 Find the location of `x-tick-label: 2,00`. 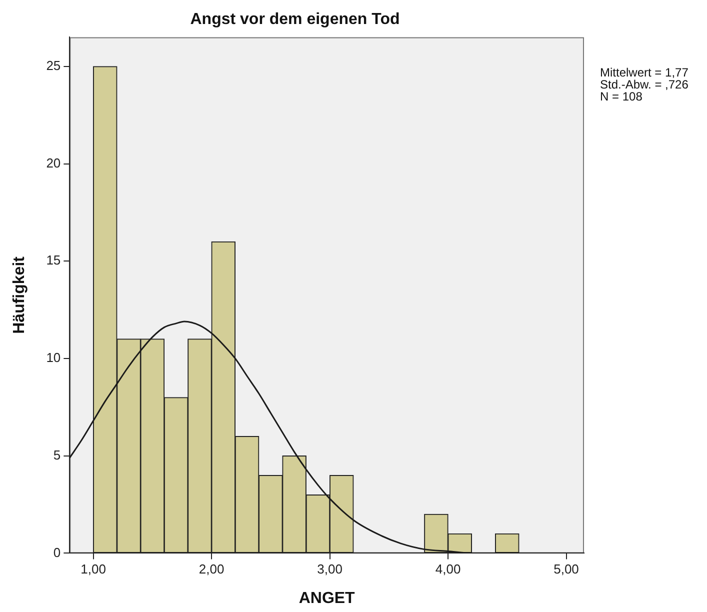

x-tick-label: 2,00 is located at coordinates (211, 569).